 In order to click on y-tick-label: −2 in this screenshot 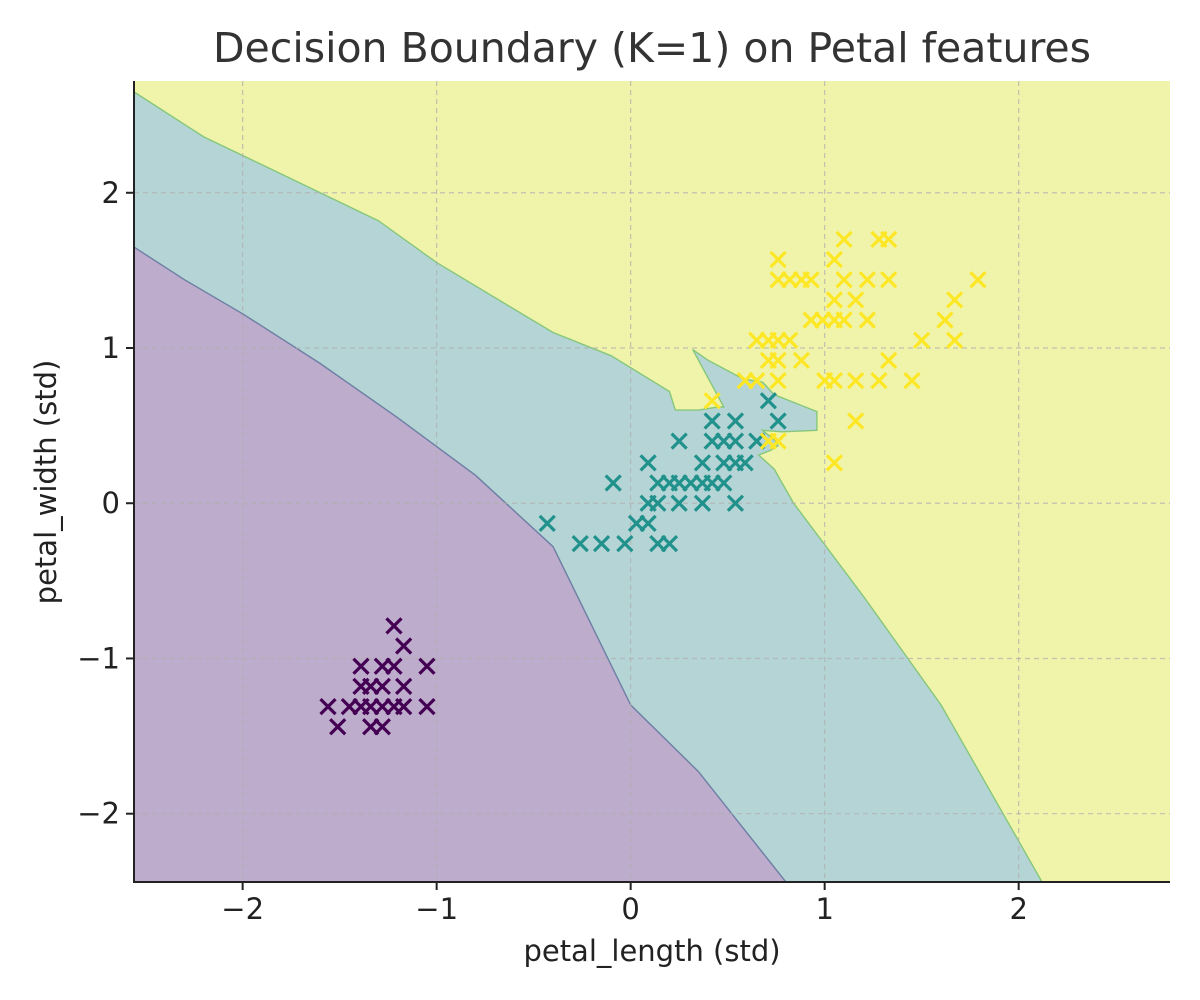, I will do `click(98, 814)`.